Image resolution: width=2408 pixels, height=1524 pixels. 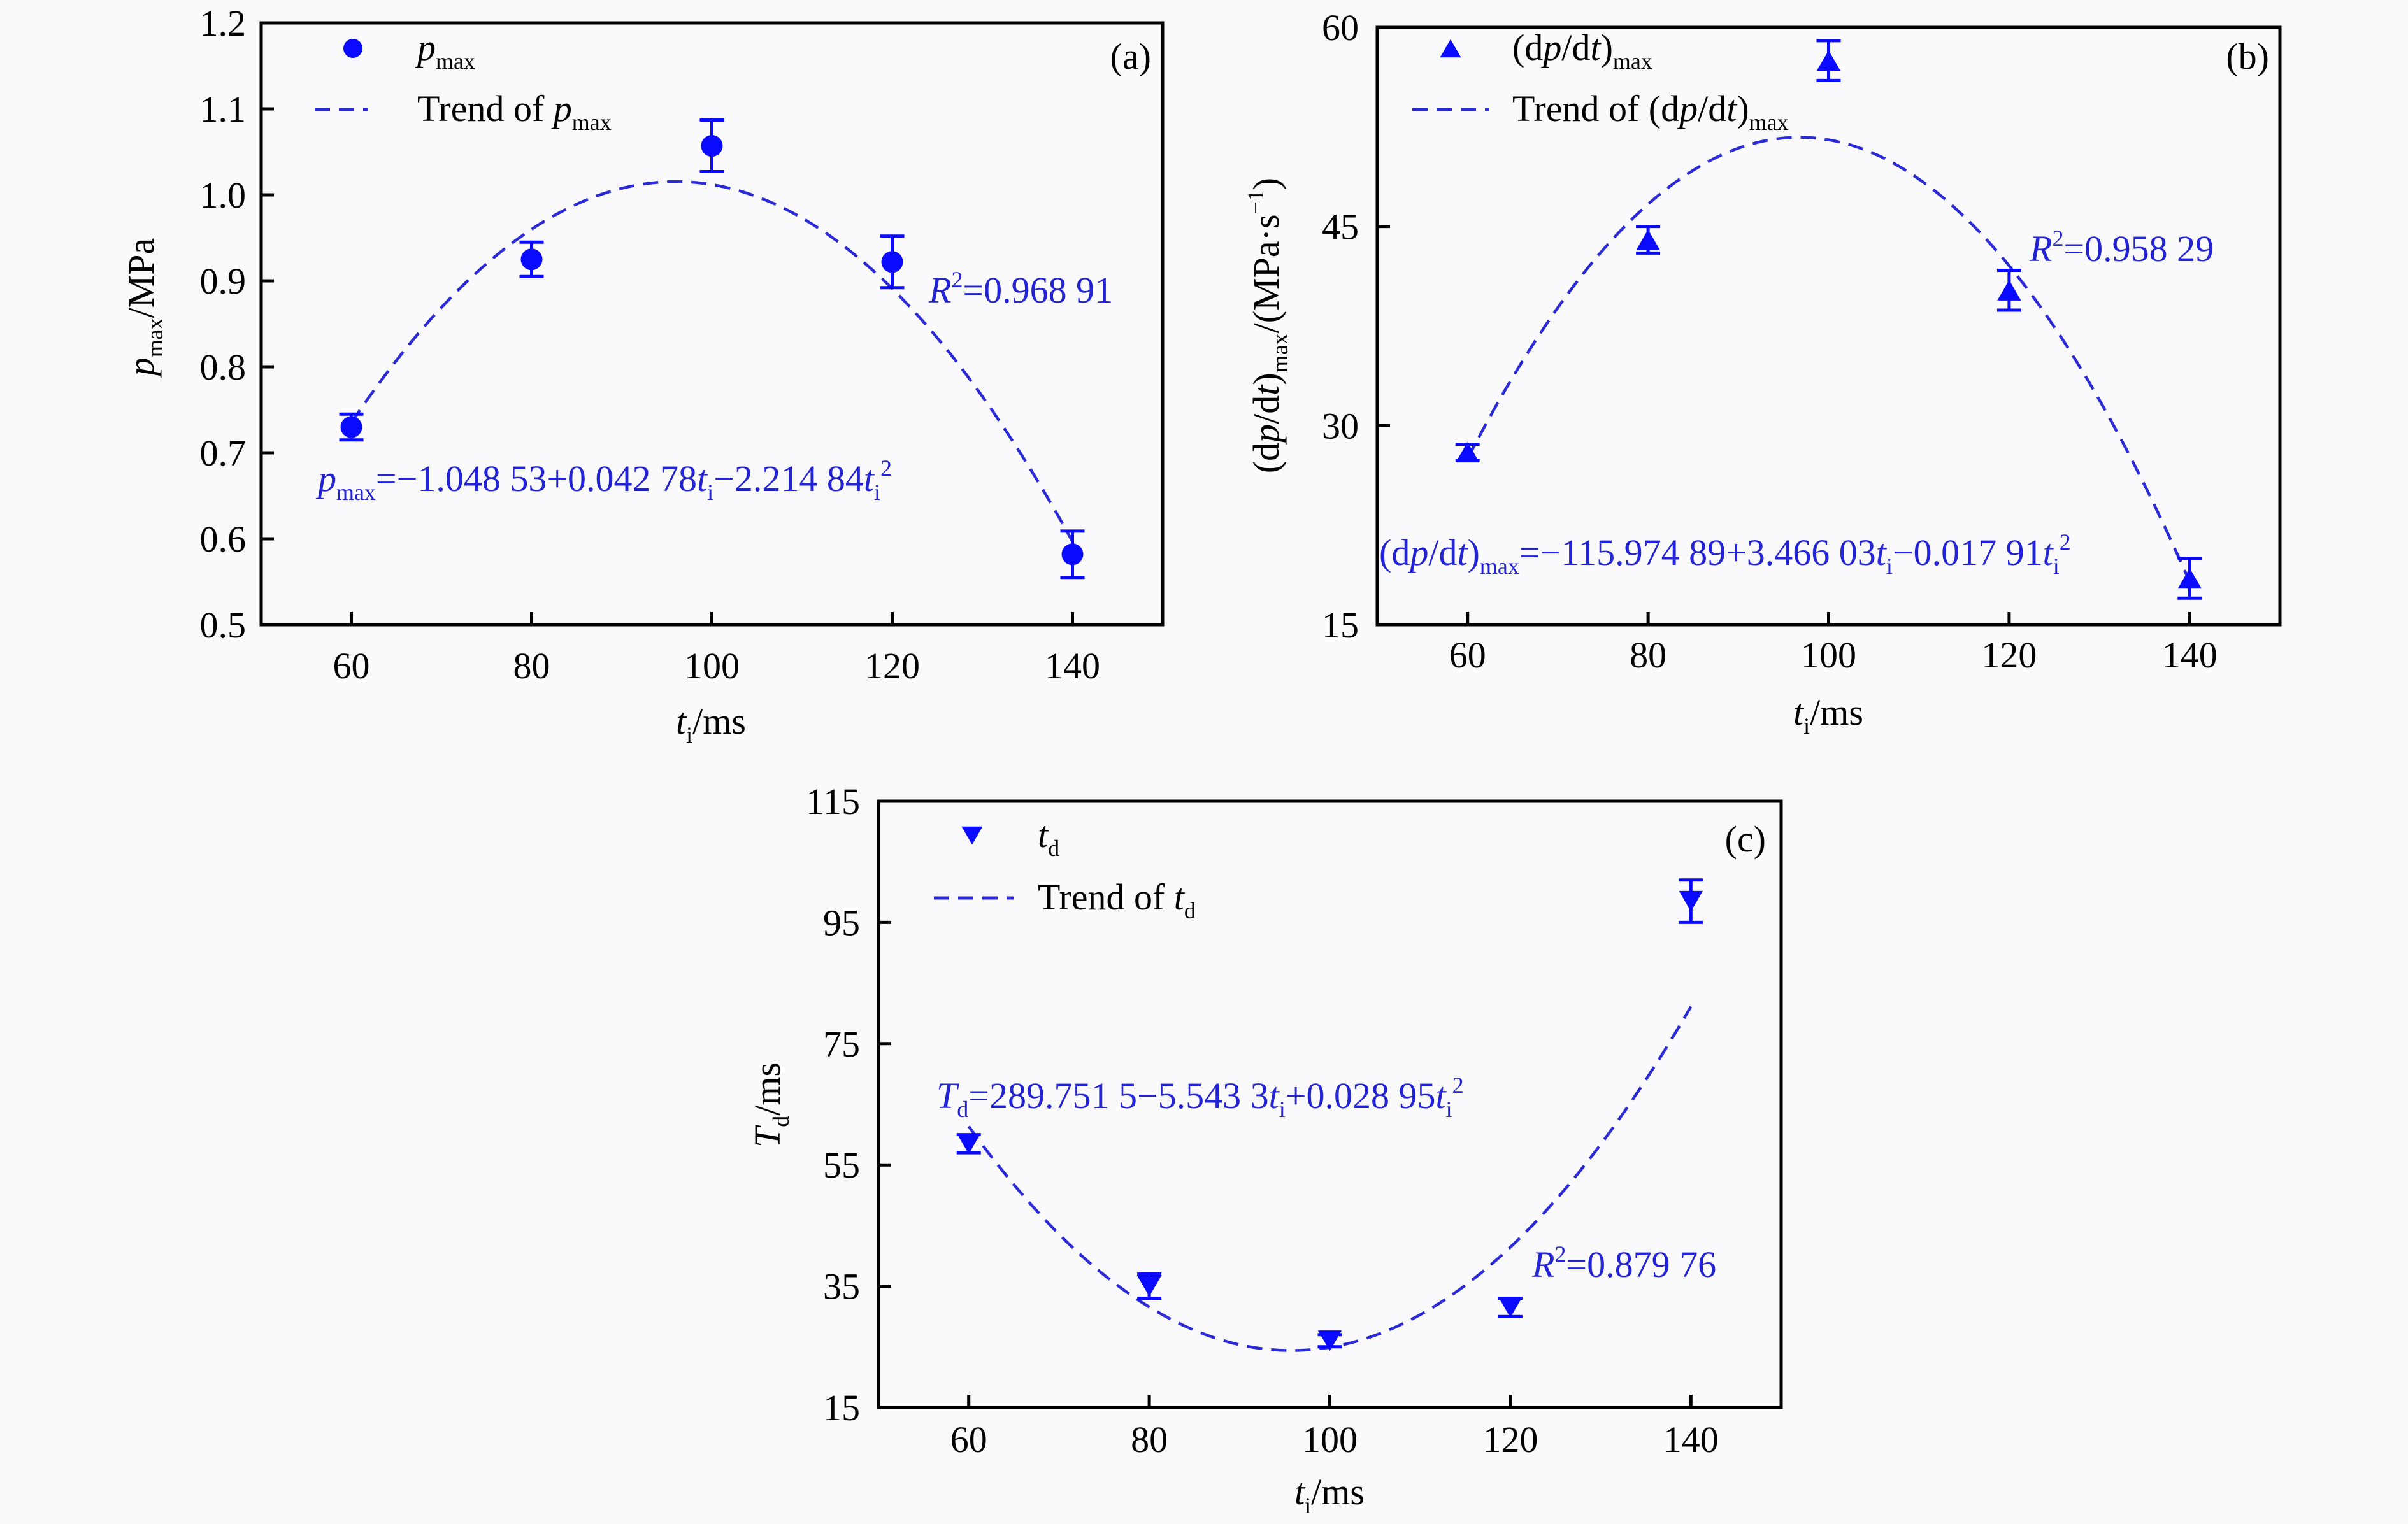 What do you see at coordinates (1575, 47) in the screenshot?
I see `legend-label-points-part: /d` at bounding box center [1575, 47].